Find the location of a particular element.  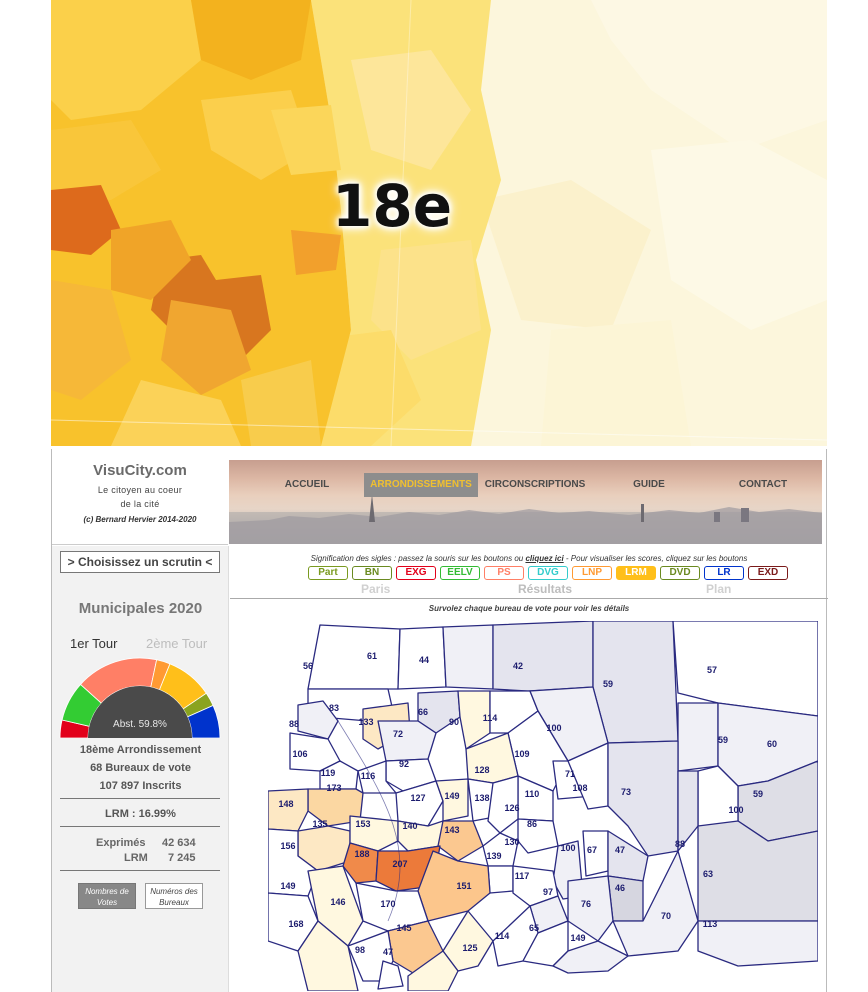

party-button-ps: PS is located at coordinates (504, 573).